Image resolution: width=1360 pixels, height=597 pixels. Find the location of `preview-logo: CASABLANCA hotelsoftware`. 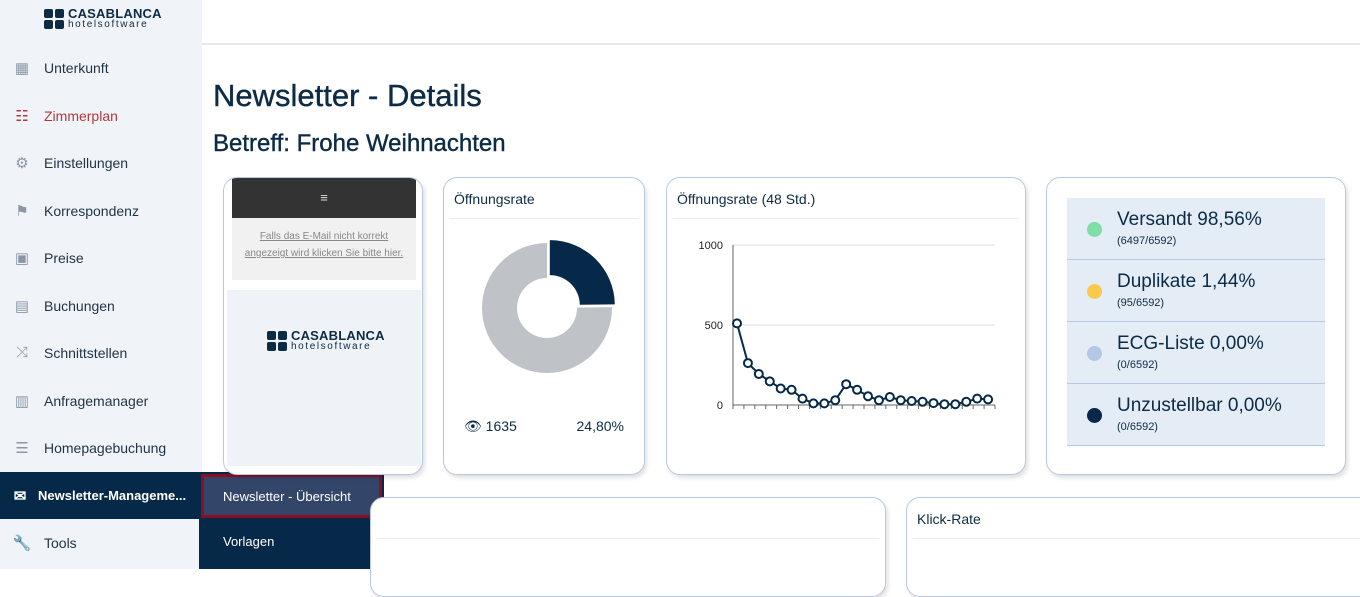

preview-logo: CASABLANCA hotelsoftware is located at coordinates (326, 340).